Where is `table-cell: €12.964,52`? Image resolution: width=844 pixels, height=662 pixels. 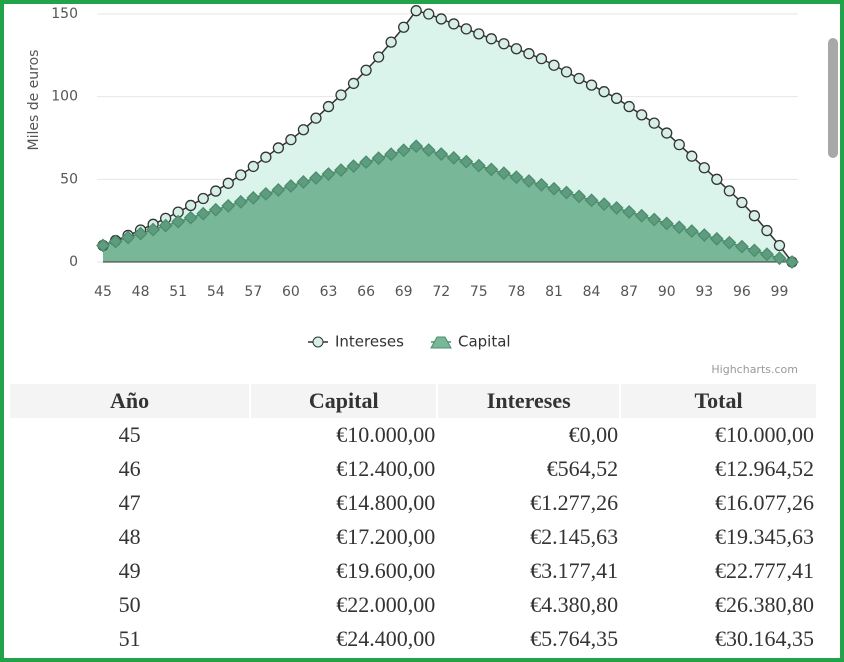 table-cell: €12.964,52 is located at coordinates (764, 468).